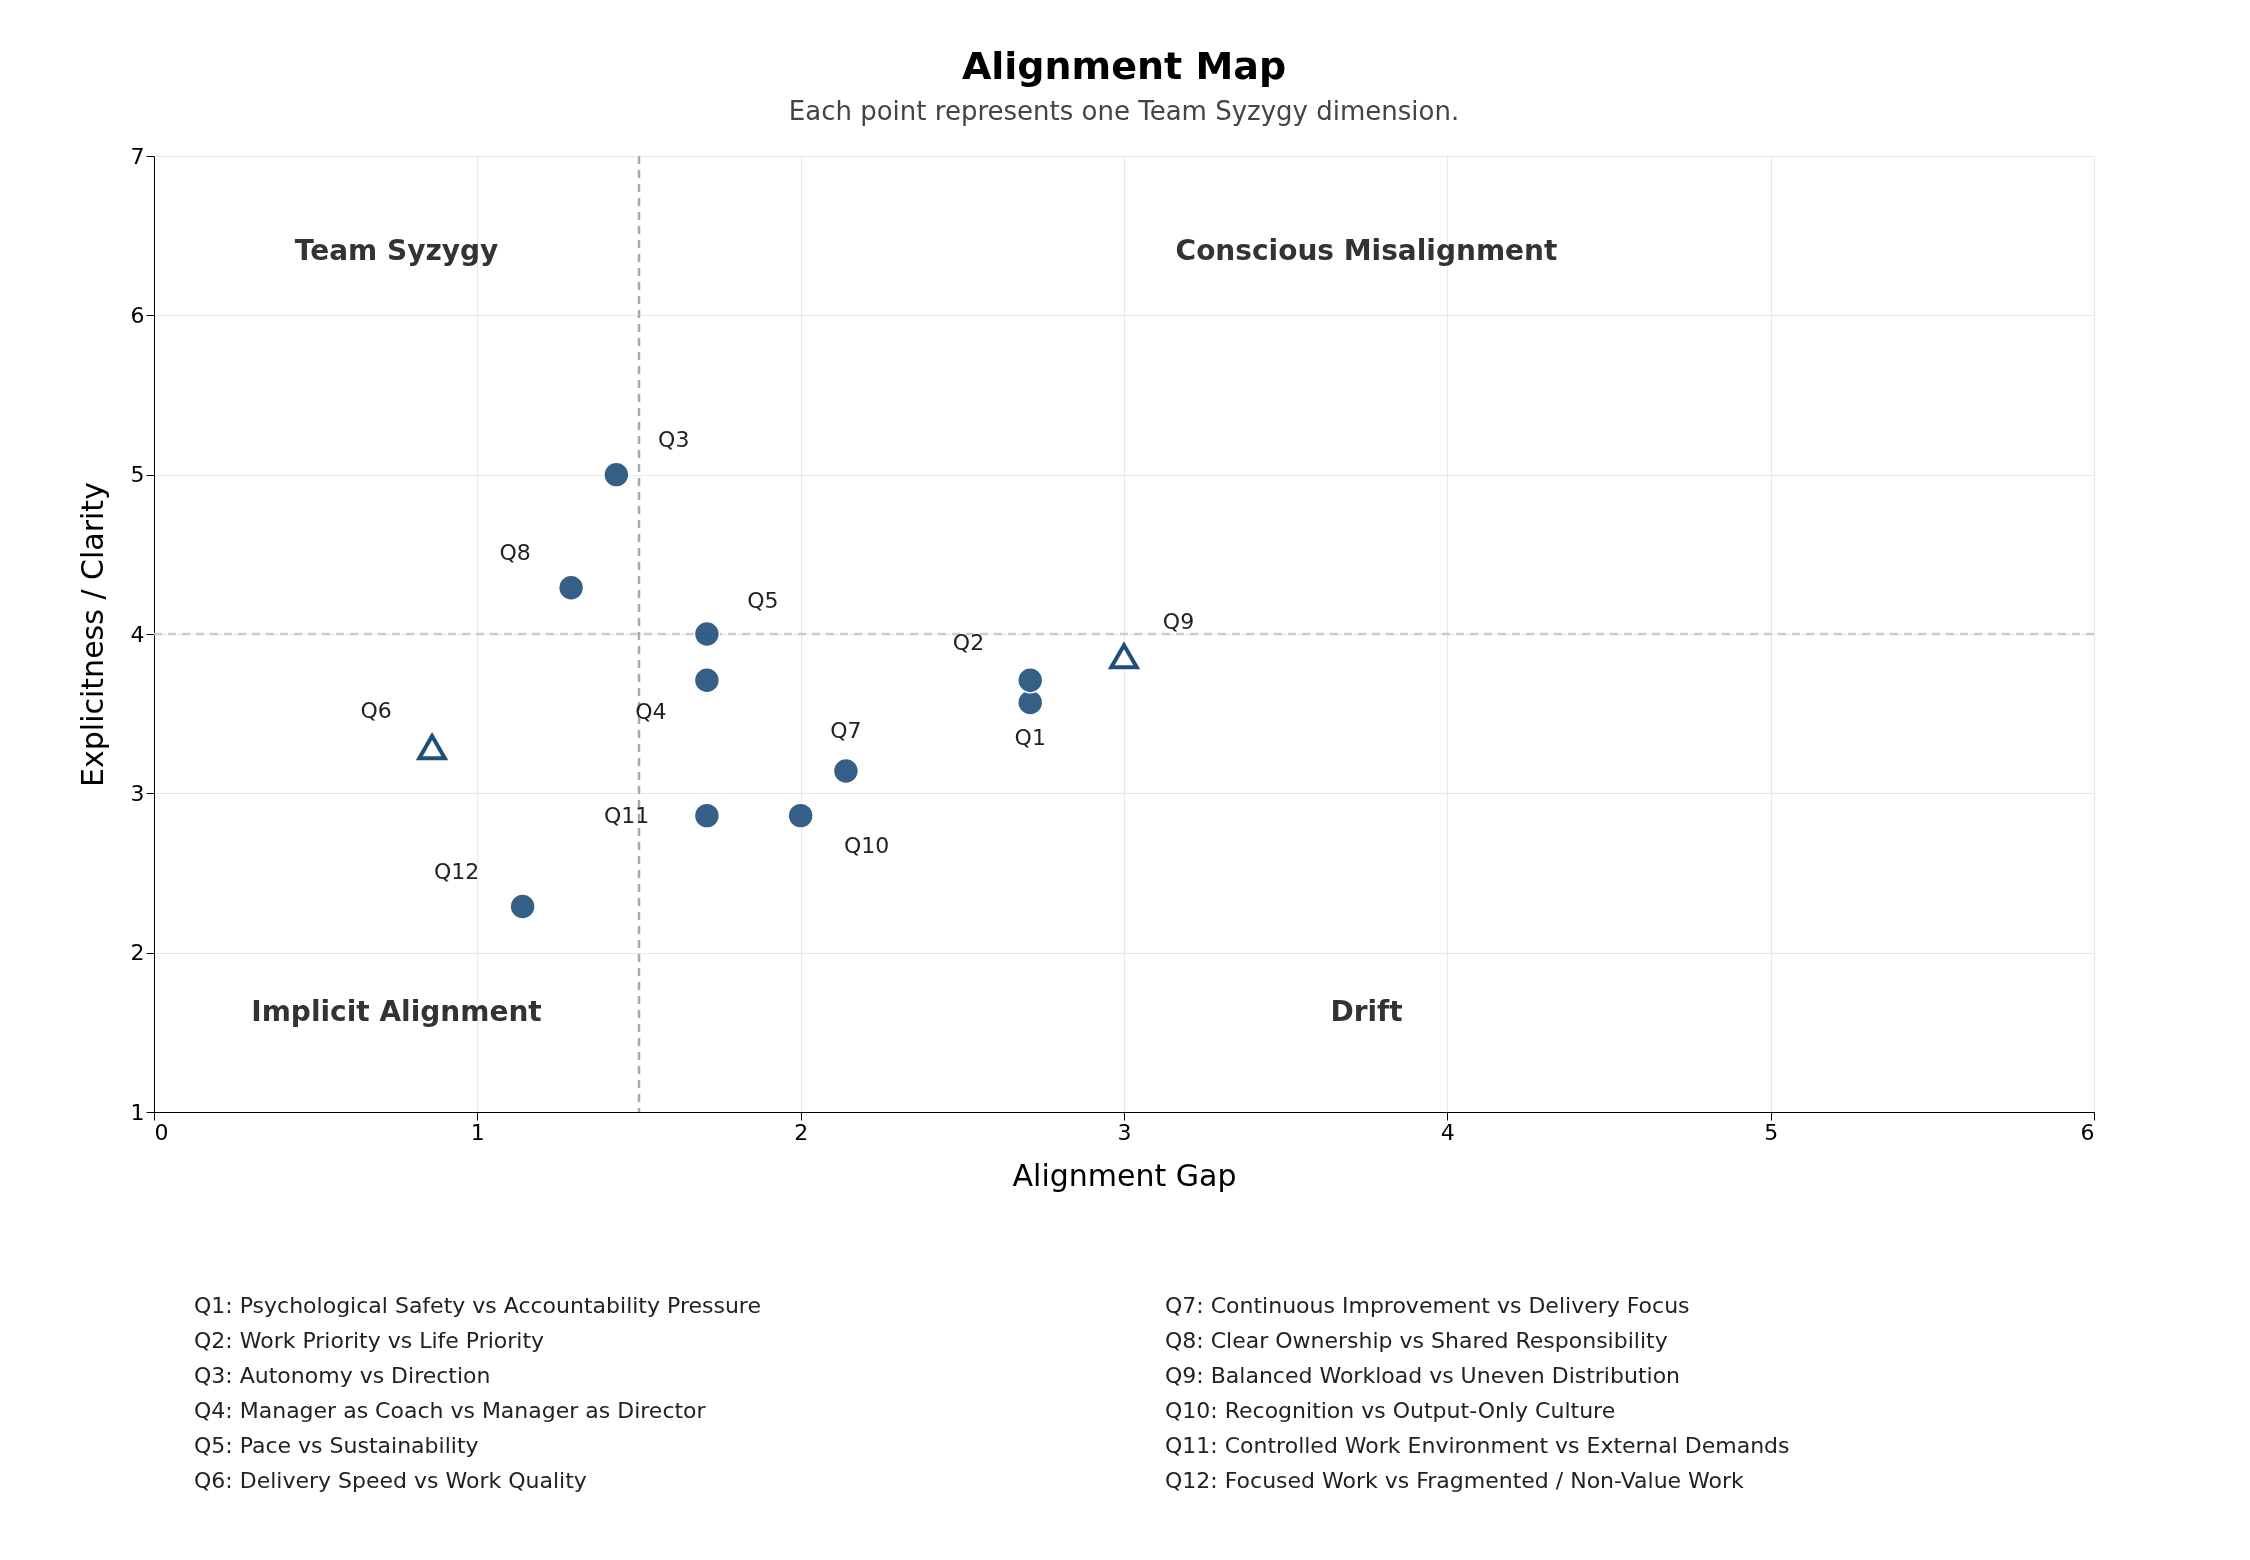 The width and height of the screenshot is (2250, 1560). Describe the element at coordinates (342, 1375) in the screenshot. I see `text: Q3: Autonomy vs Direction` at that location.